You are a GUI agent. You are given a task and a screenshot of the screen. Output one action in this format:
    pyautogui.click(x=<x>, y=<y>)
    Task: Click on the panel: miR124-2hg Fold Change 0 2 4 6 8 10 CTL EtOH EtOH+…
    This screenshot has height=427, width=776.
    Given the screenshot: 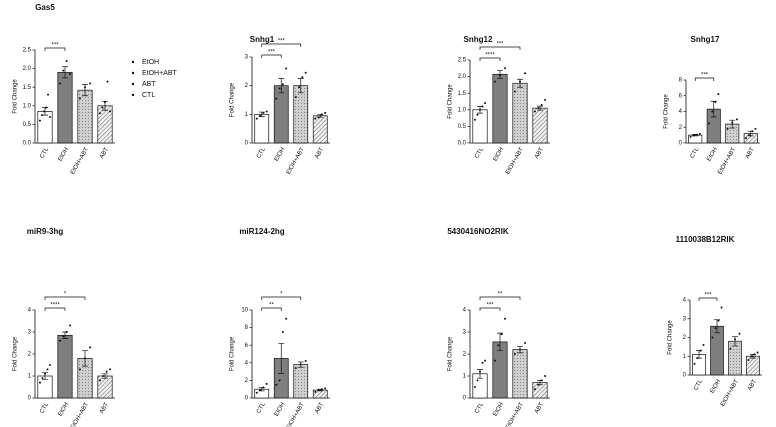 What is the action you would take?
    pyautogui.click(x=280, y=327)
    